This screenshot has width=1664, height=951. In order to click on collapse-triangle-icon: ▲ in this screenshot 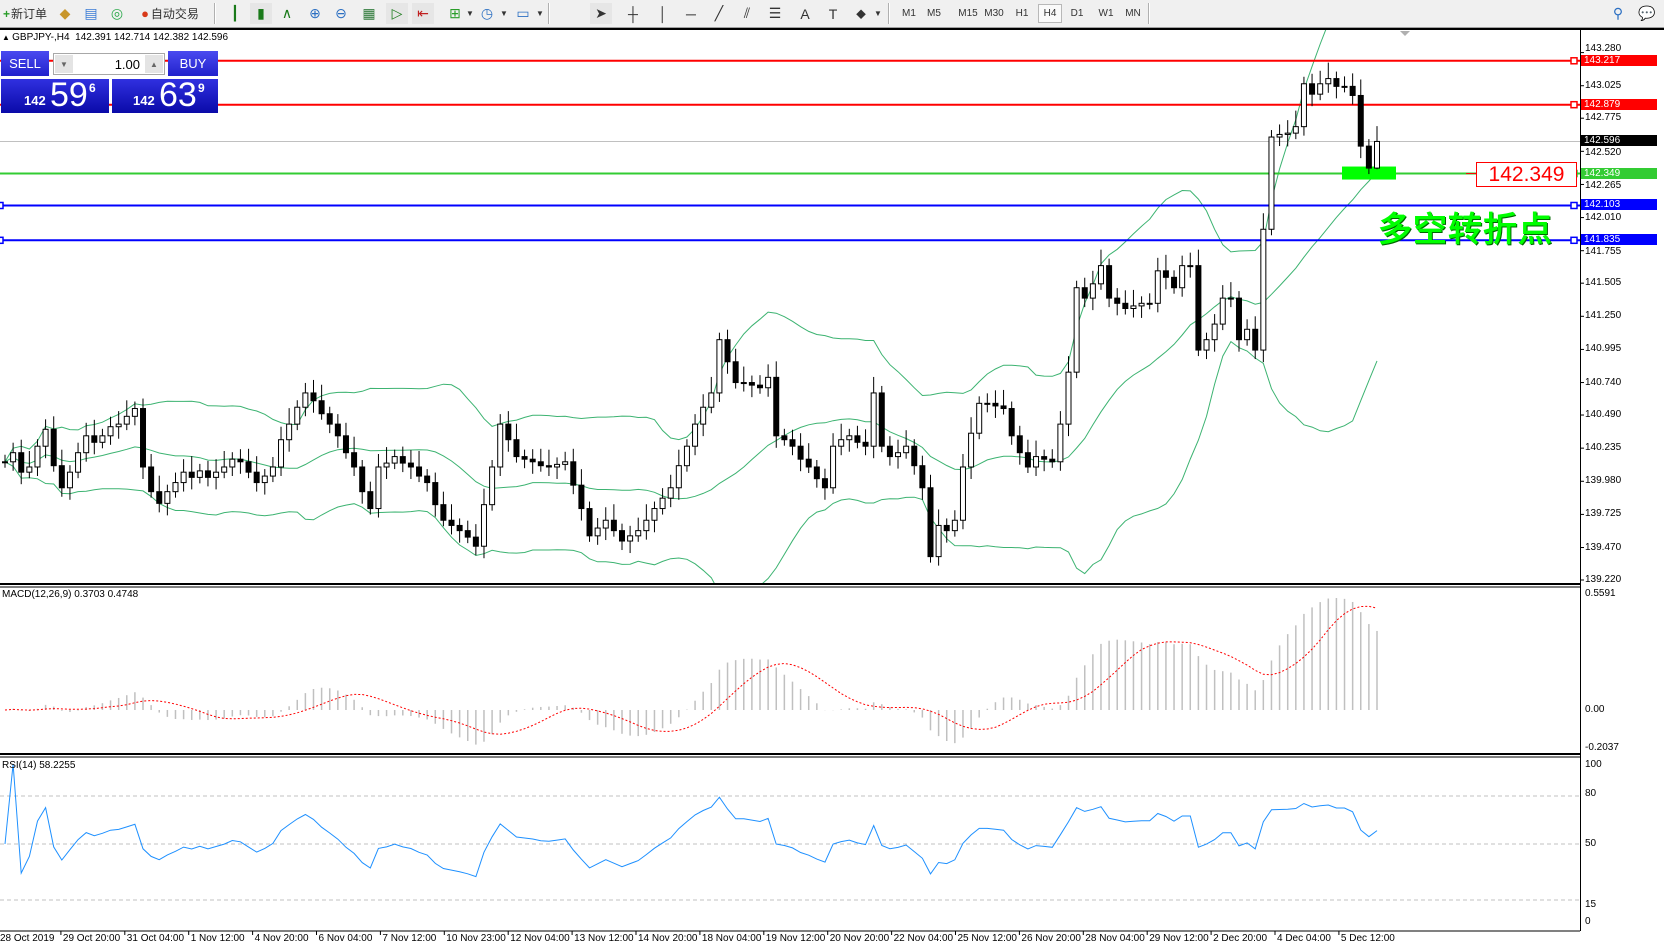, I will do `click(7, 37)`.